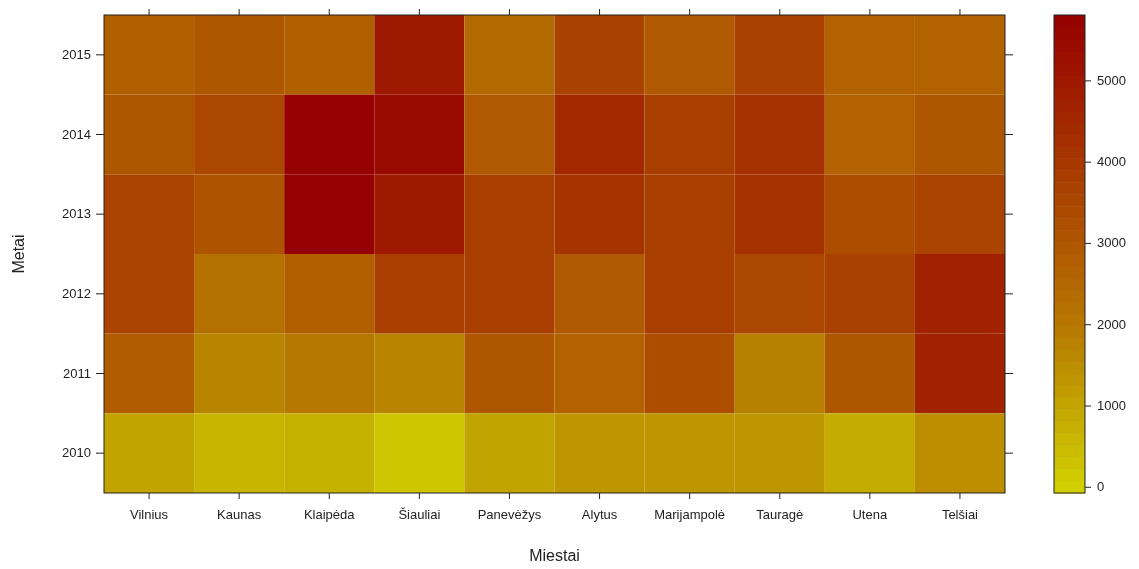  Describe the element at coordinates (870, 514) in the screenshot. I see `x-tick-label: Utena` at that location.